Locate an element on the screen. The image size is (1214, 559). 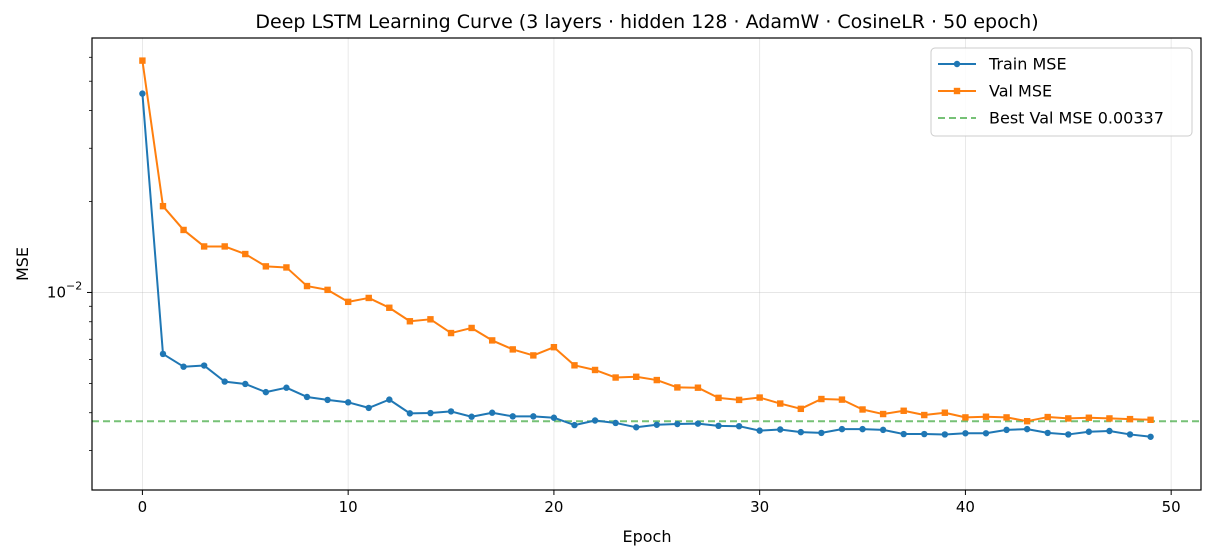
legend-item: Val MSE is located at coordinates (995, 91).